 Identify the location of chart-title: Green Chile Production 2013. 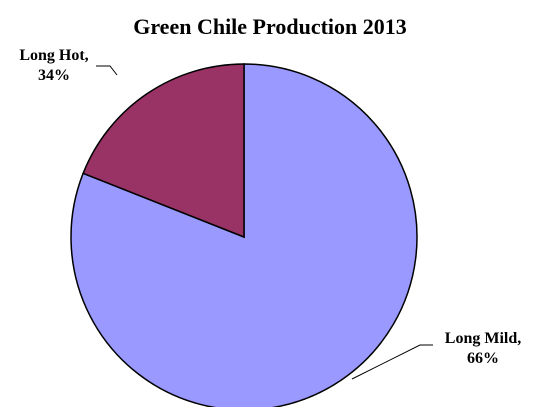
(270, 26).